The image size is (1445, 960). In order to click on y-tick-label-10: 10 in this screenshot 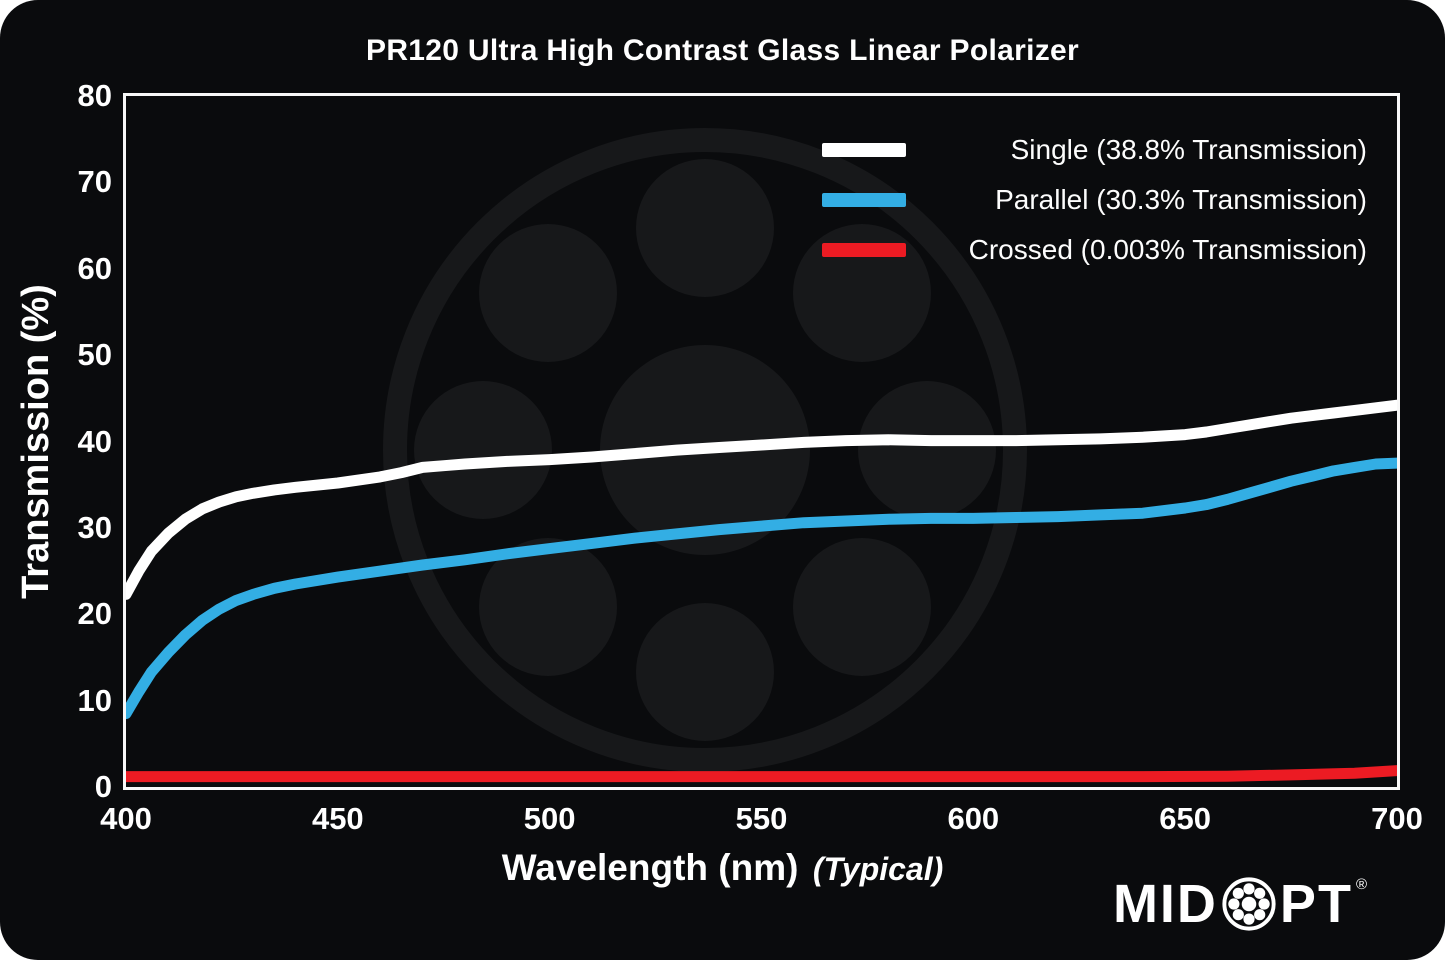, I will do `click(94, 700)`.